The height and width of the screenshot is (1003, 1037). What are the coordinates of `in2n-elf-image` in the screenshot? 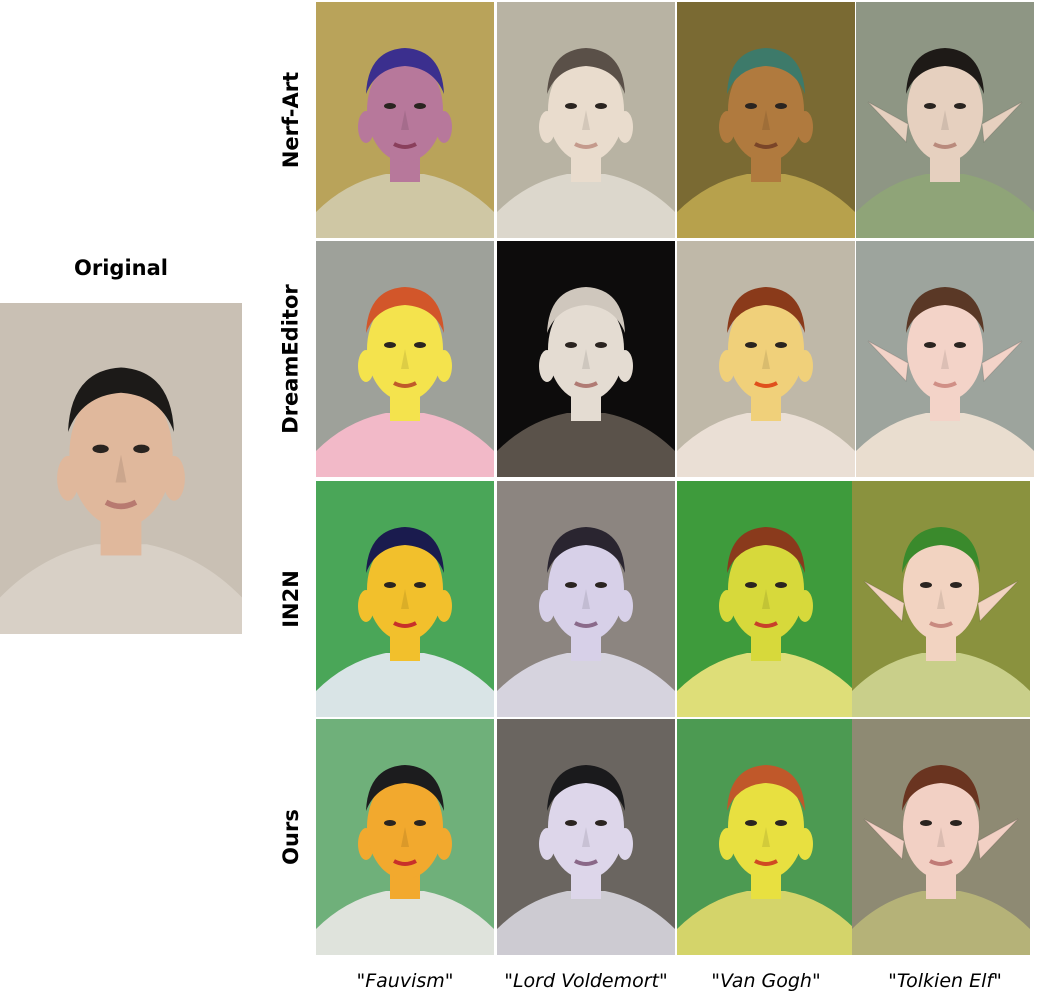 It's located at (941, 599).